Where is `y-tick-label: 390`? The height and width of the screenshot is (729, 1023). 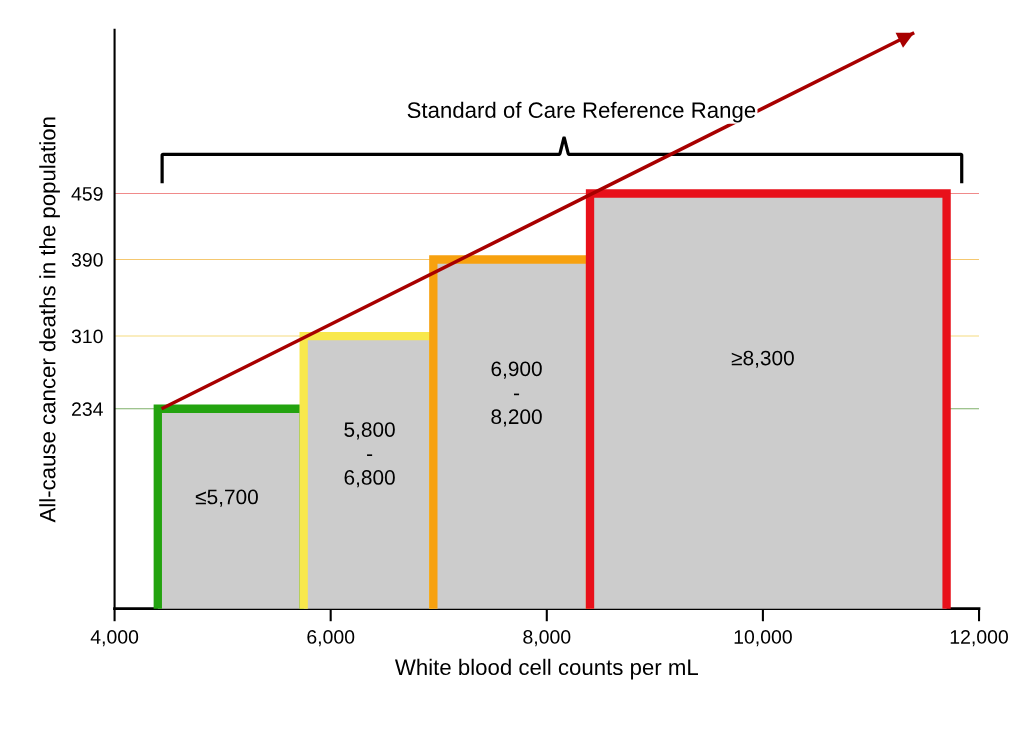
y-tick-label: 390 is located at coordinates (87, 259).